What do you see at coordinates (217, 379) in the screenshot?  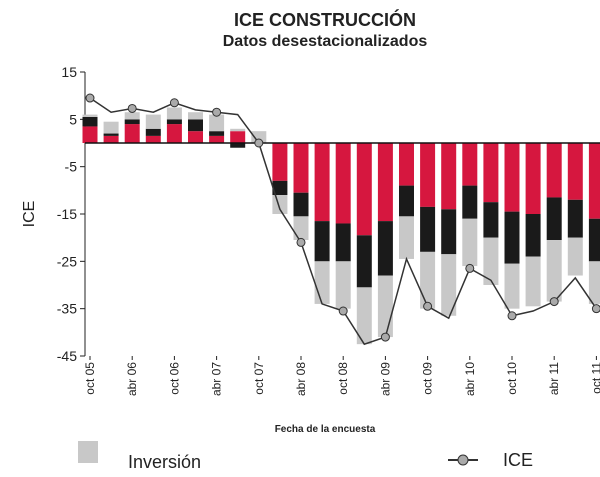 I see `x-tick-label: abr 07` at bounding box center [217, 379].